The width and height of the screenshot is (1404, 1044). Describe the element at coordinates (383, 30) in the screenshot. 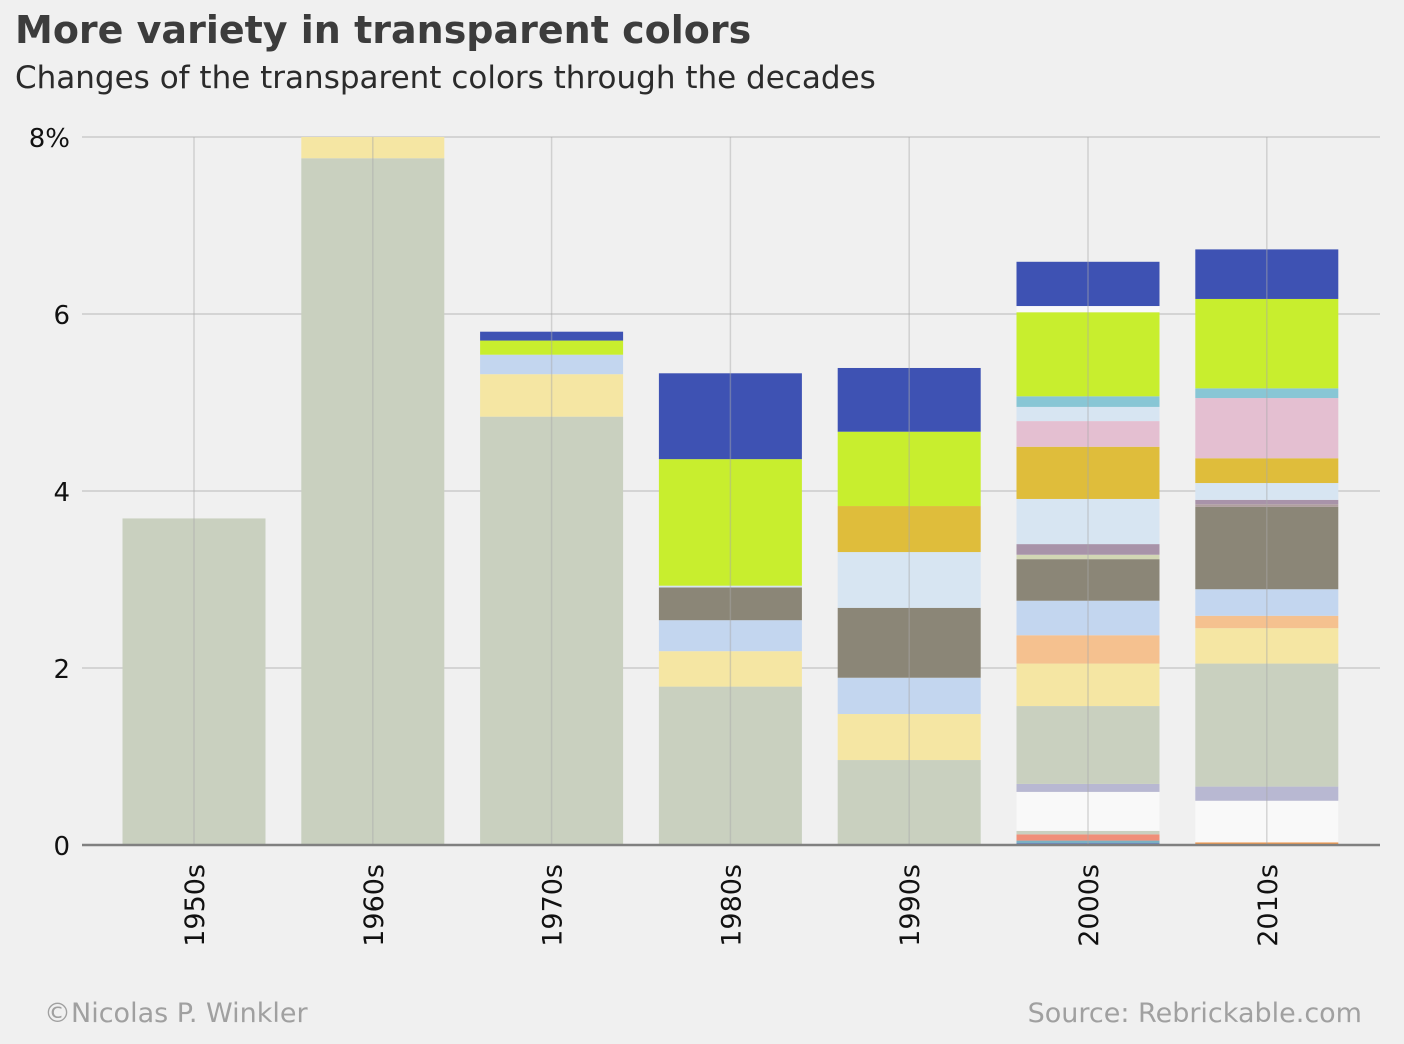

I see `chart-title: More variety in transparent colors` at that location.